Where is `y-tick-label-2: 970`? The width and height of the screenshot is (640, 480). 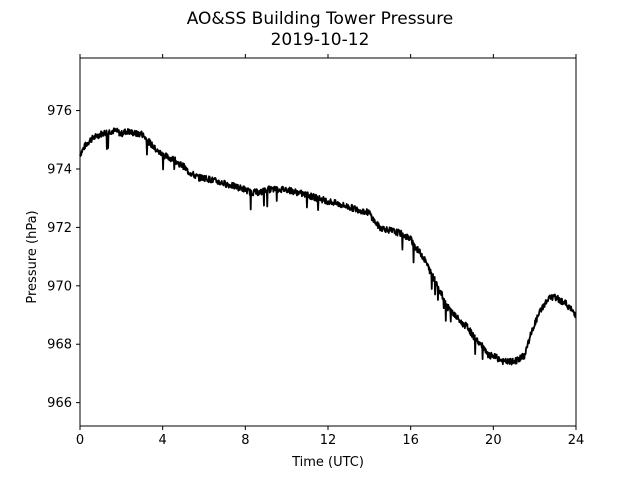
y-tick-label-2: 970 is located at coordinates (59, 286).